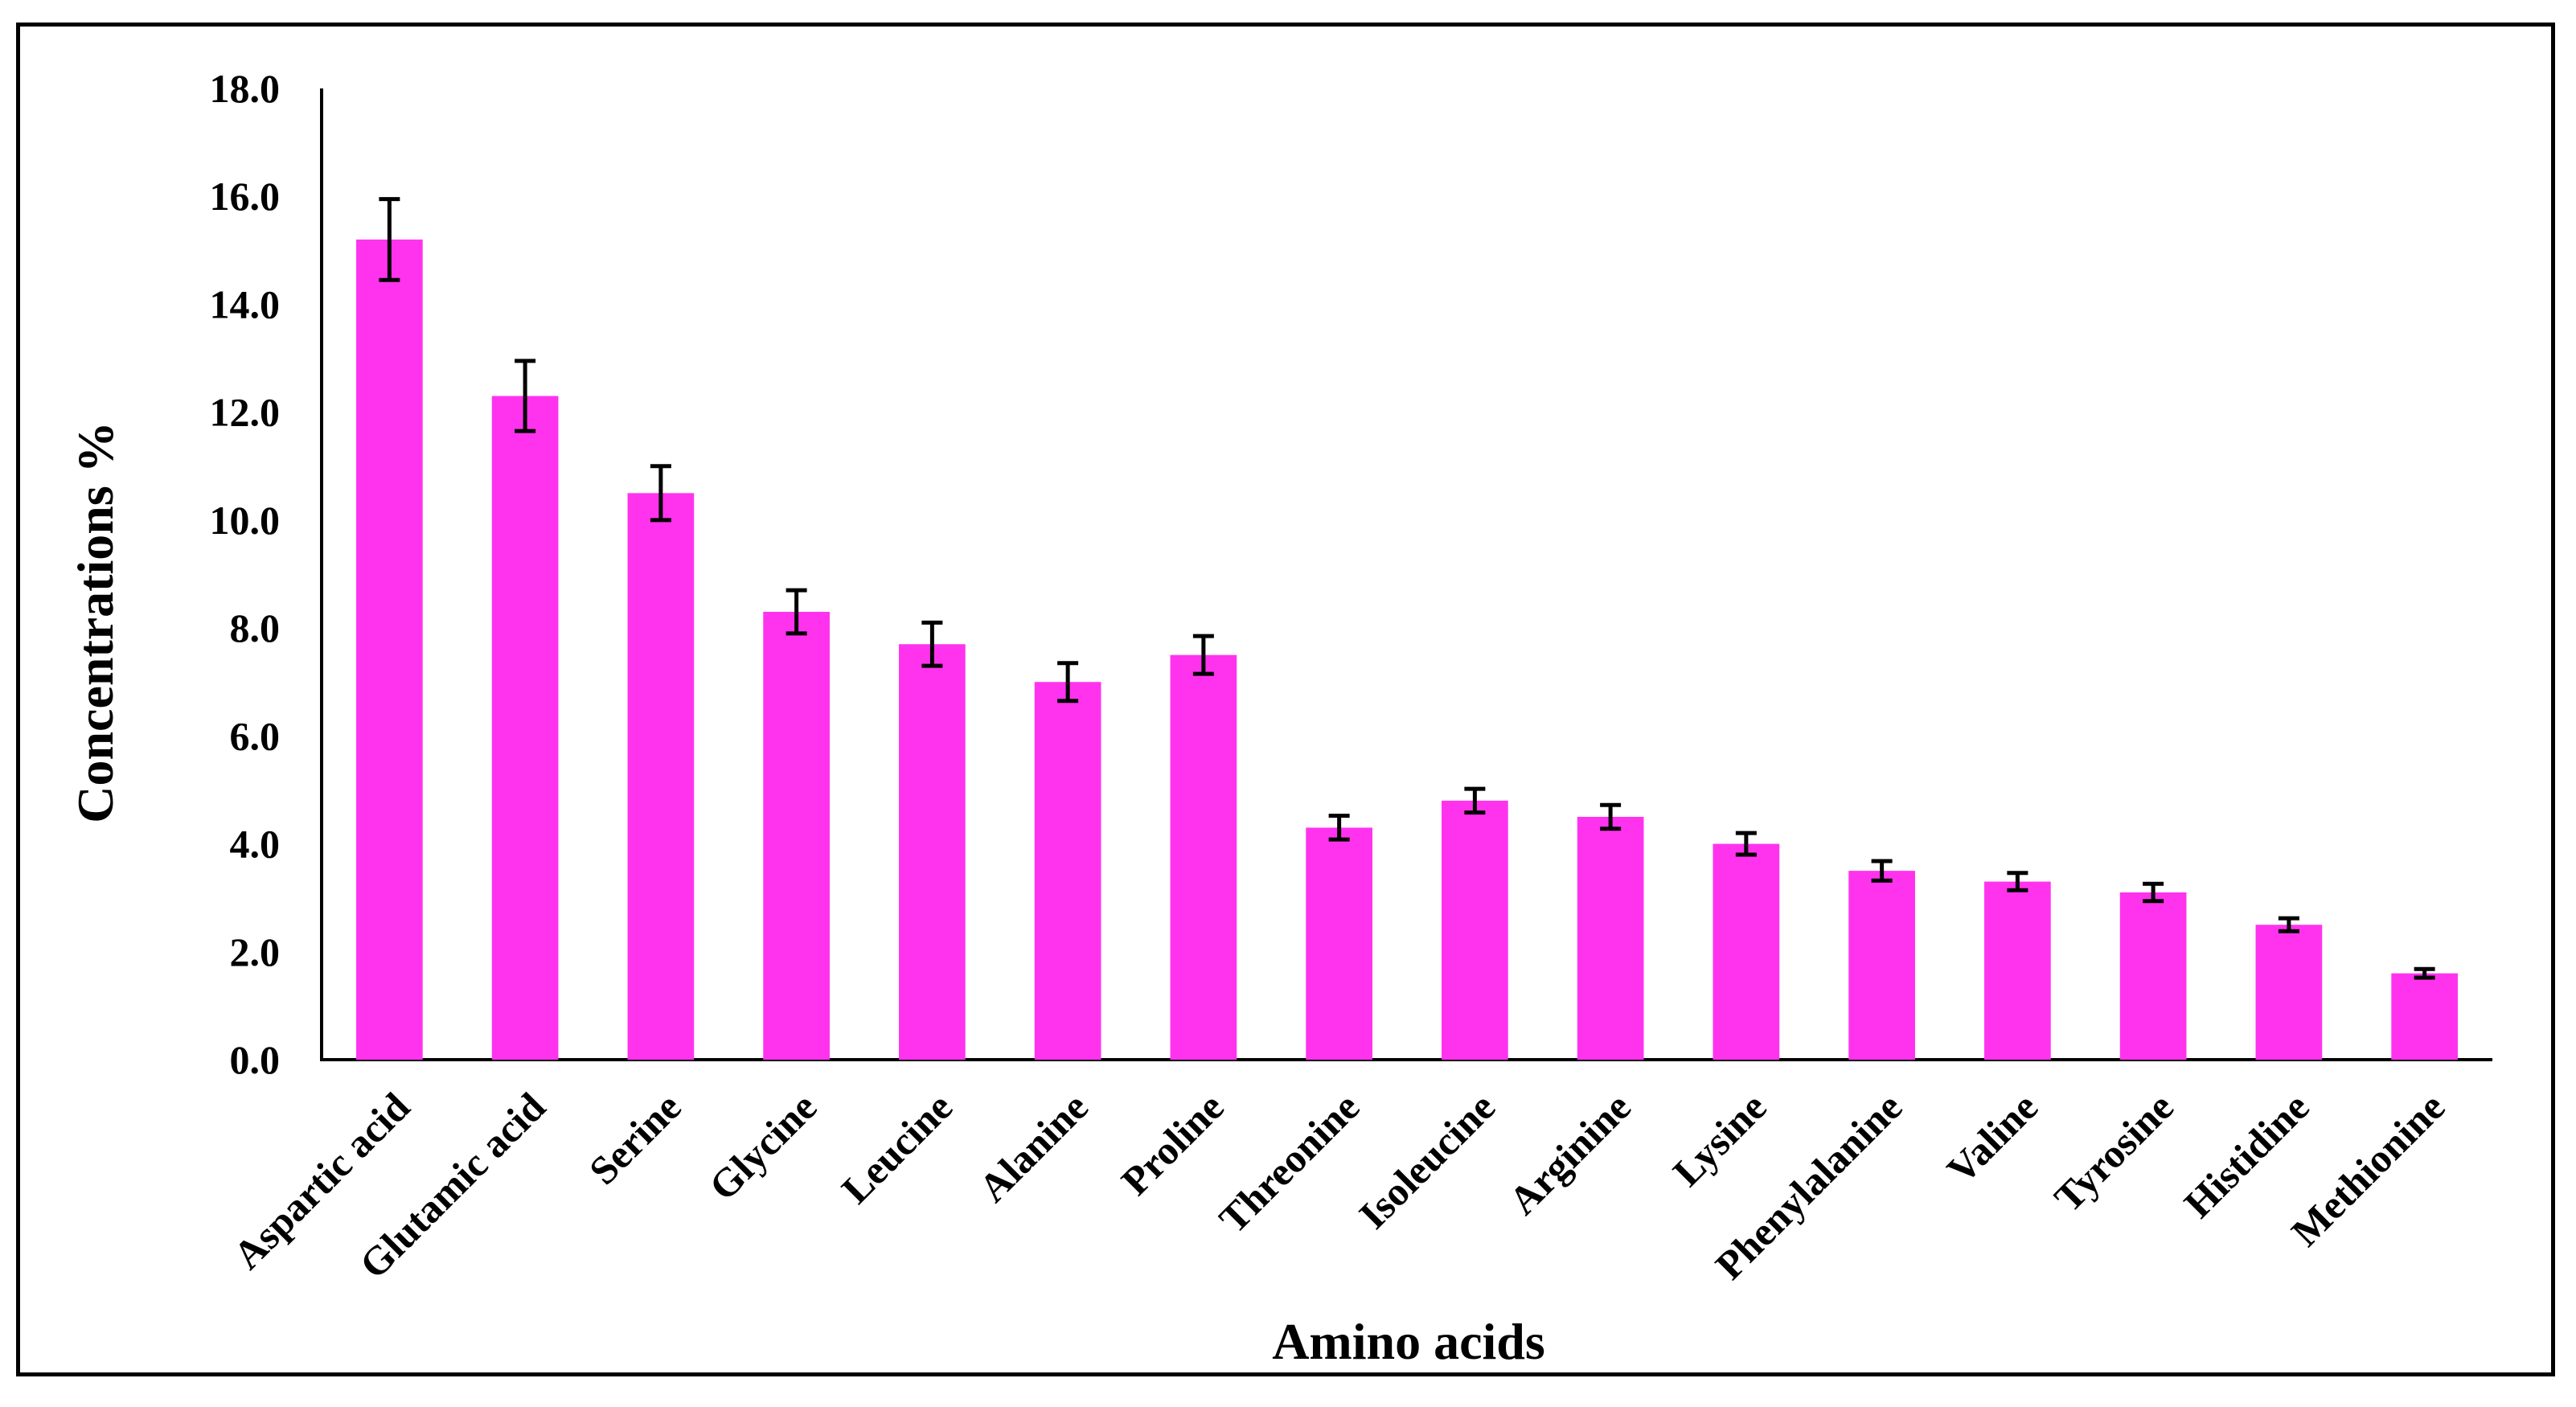 This screenshot has width=2576, height=1407. What do you see at coordinates (897, 1148) in the screenshot?
I see `x-tick-label: Leucine` at bounding box center [897, 1148].